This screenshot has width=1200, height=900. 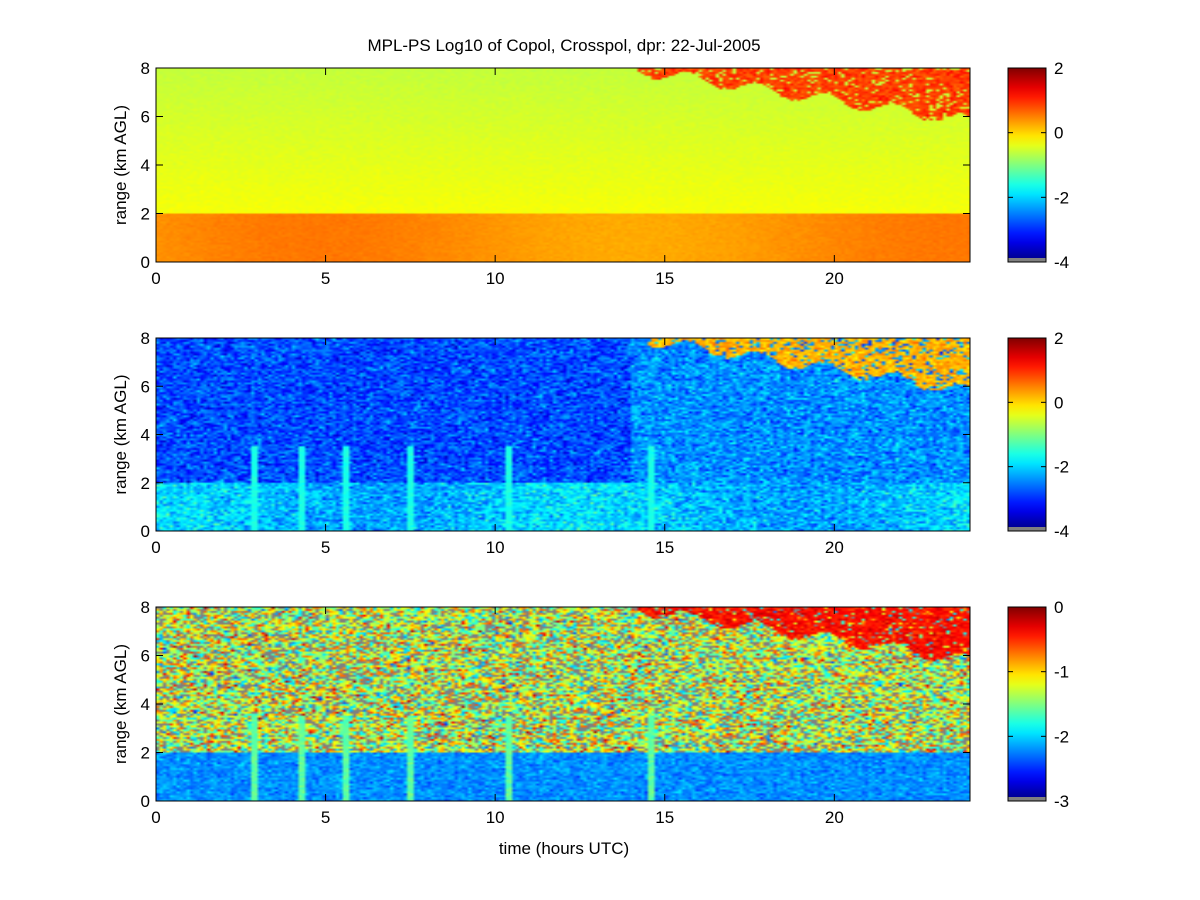 What do you see at coordinates (1027, 799) in the screenshot?
I see `colorbar-missing-band-bottom` at bounding box center [1027, 799].